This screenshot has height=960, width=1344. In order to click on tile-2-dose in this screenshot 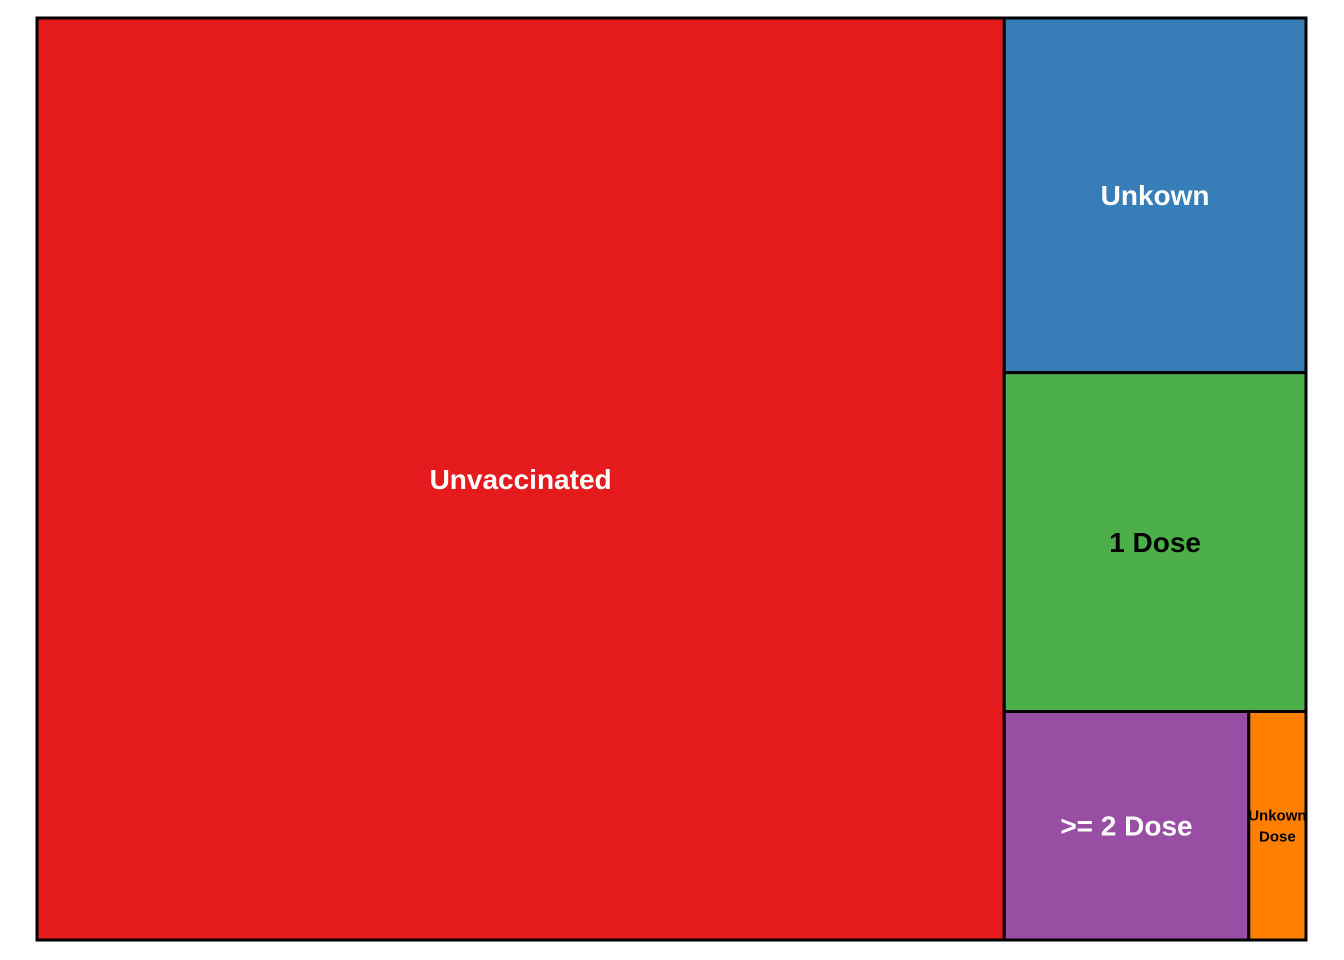, I will do `click(1126, 825)`.